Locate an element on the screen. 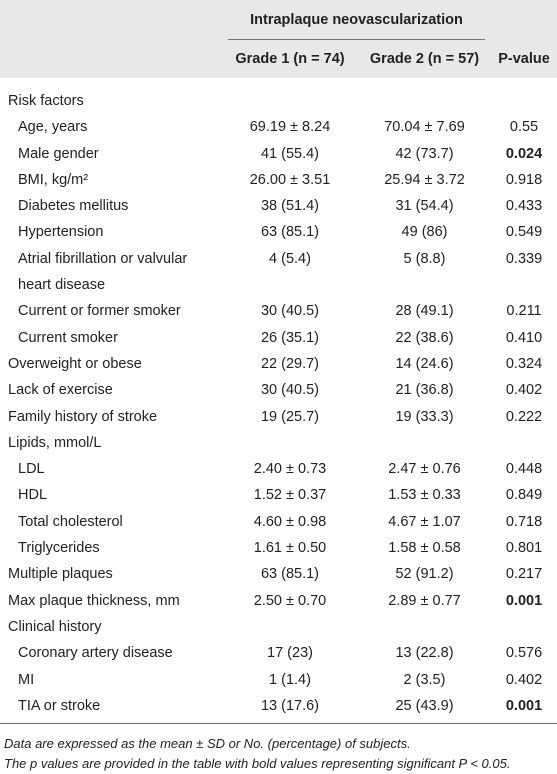  cell: 0.433 is located at coordinates (524, 206).